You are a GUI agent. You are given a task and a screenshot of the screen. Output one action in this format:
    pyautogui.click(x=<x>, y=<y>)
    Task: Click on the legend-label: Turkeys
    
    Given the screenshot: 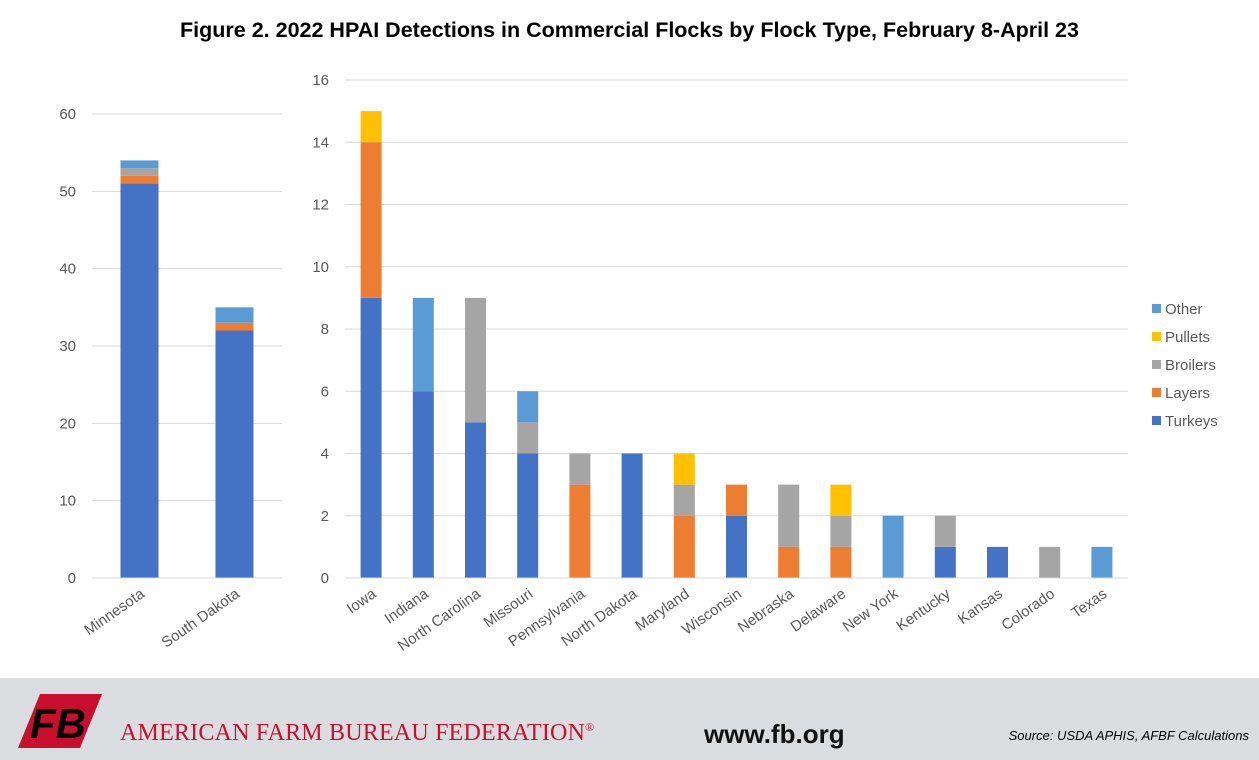 What is the action you would take?
    pyautogui.click(x=1191, y=421)
    